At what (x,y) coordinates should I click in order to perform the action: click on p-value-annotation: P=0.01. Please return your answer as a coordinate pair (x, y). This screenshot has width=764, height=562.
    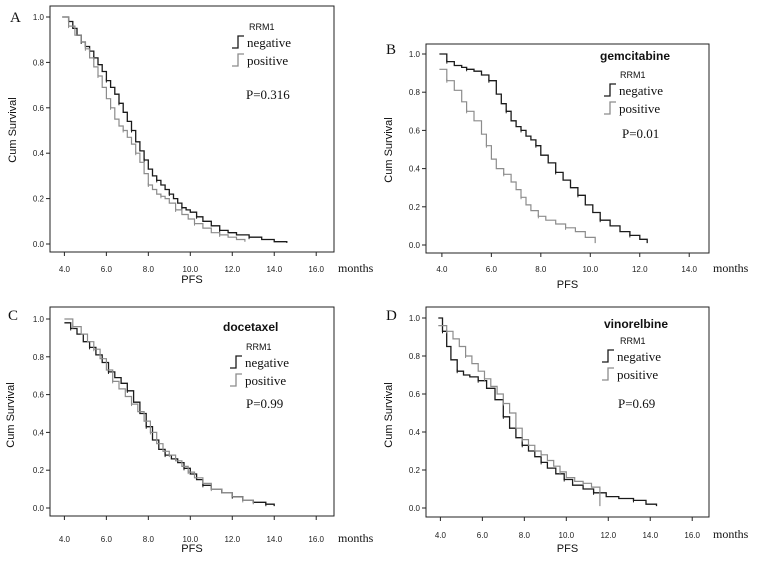
    Looking at the image, I should click on (640, 133).